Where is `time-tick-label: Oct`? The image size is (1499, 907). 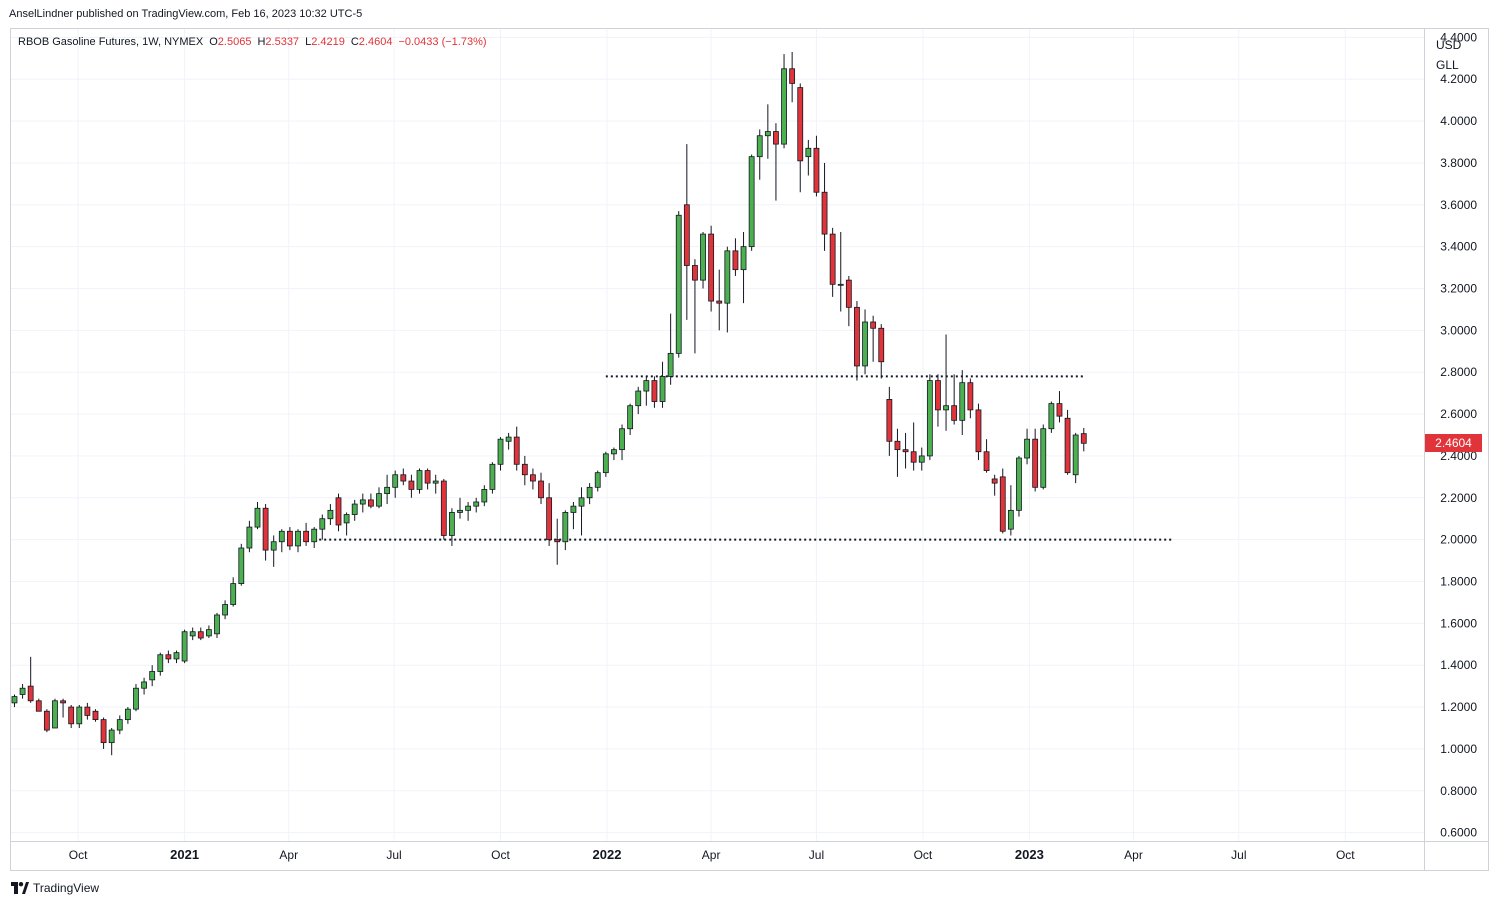
time-tick-label: Oct is located at coordinates (1345, 855).